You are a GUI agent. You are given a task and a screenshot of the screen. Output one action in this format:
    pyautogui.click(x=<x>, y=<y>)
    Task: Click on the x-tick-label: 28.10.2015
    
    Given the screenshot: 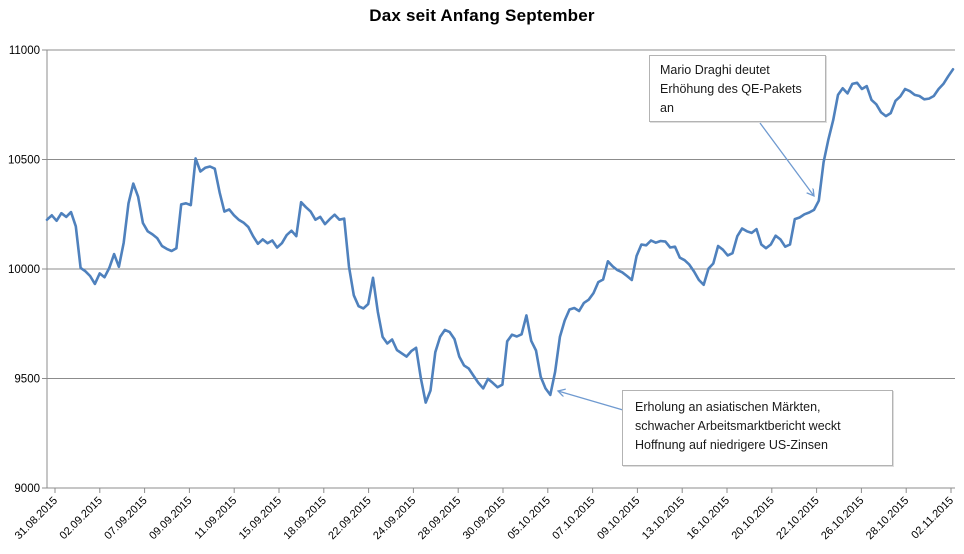 What is the action you would take?
    pyautogui.click(x=887, y=518)
    